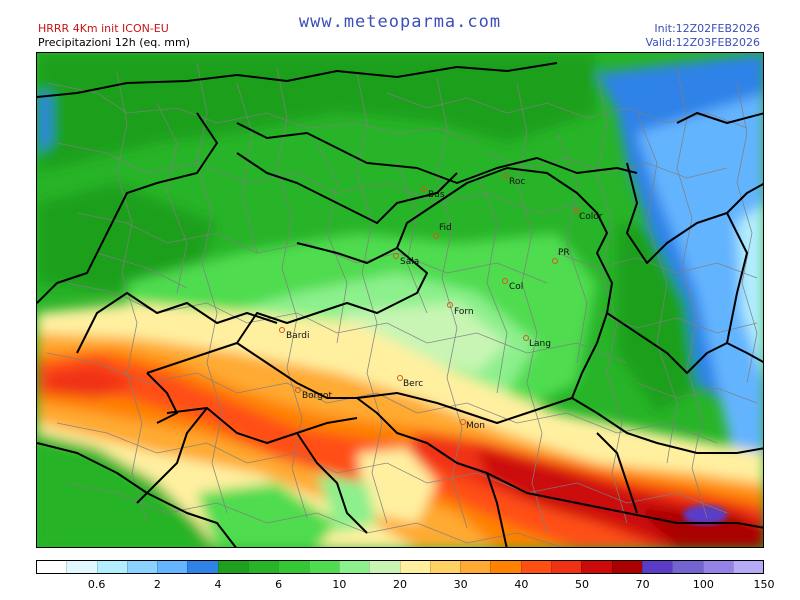 The width and height of the screenshot is (800, 600). Describe the element at coordinates (642, 584) in the screenshot. I see `legend-label-9: 70` at that location.